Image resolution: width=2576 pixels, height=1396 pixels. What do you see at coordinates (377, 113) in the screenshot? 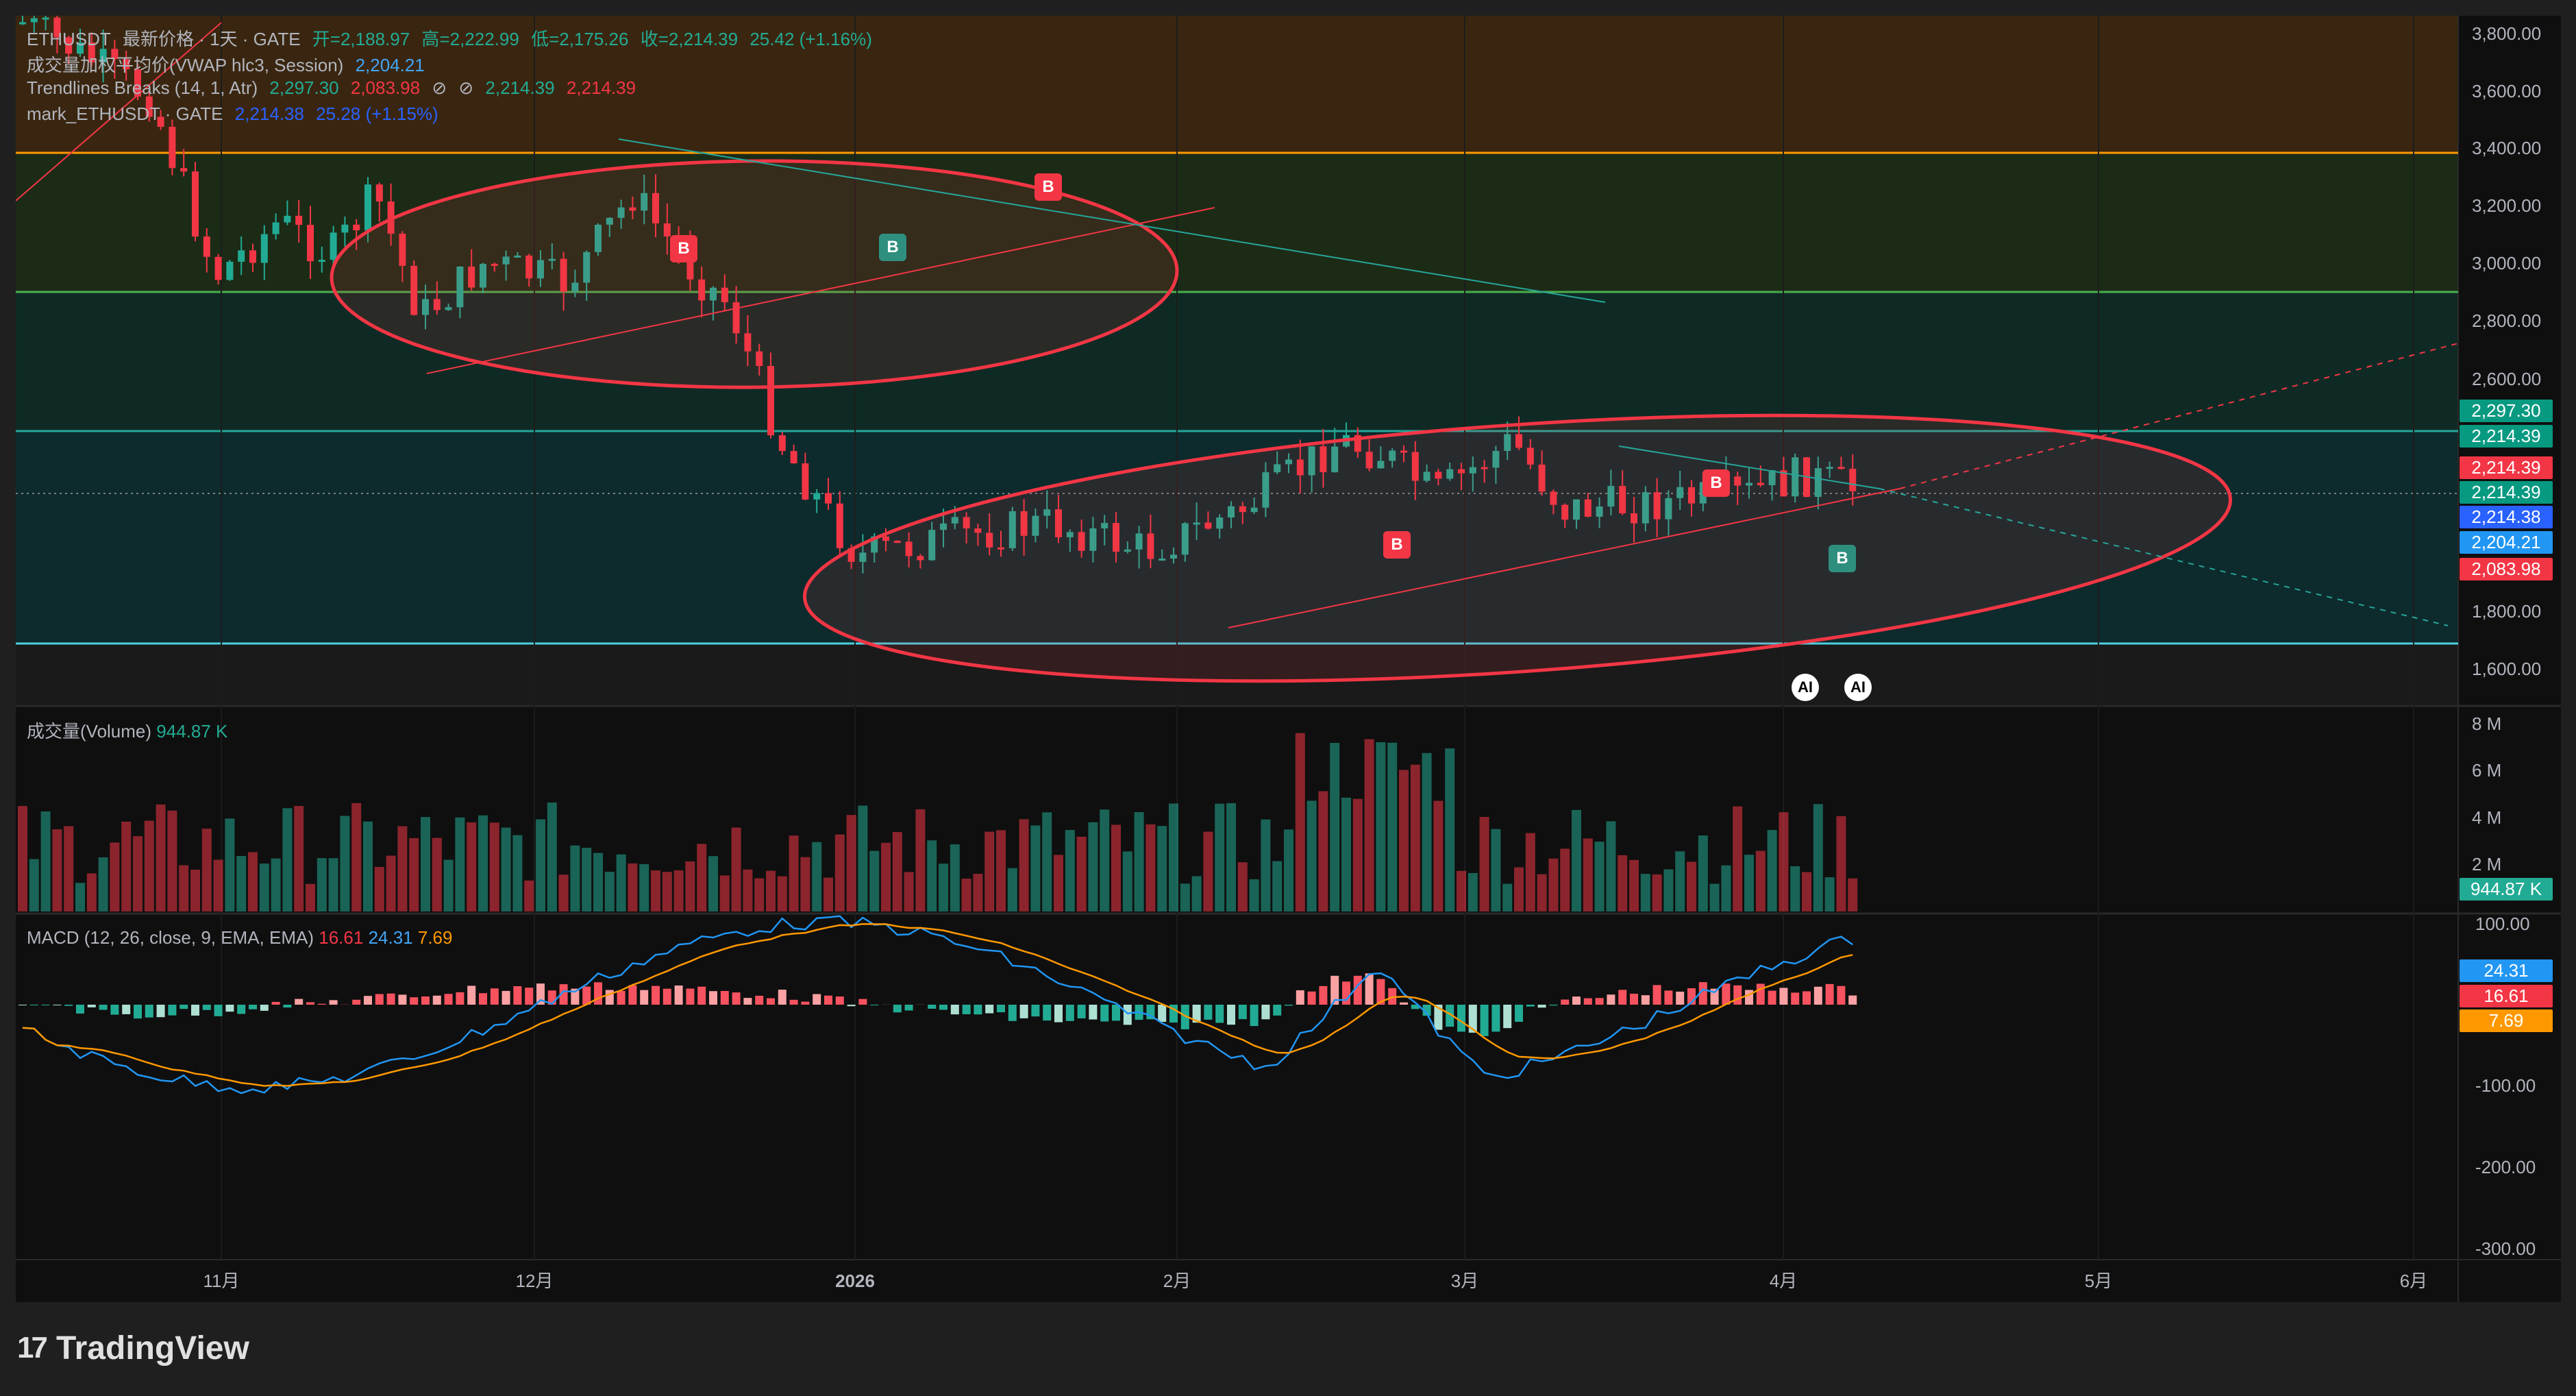
I see `legend-mark-change: 25.28 (+1.15%)` at bounding box center [377, 113].